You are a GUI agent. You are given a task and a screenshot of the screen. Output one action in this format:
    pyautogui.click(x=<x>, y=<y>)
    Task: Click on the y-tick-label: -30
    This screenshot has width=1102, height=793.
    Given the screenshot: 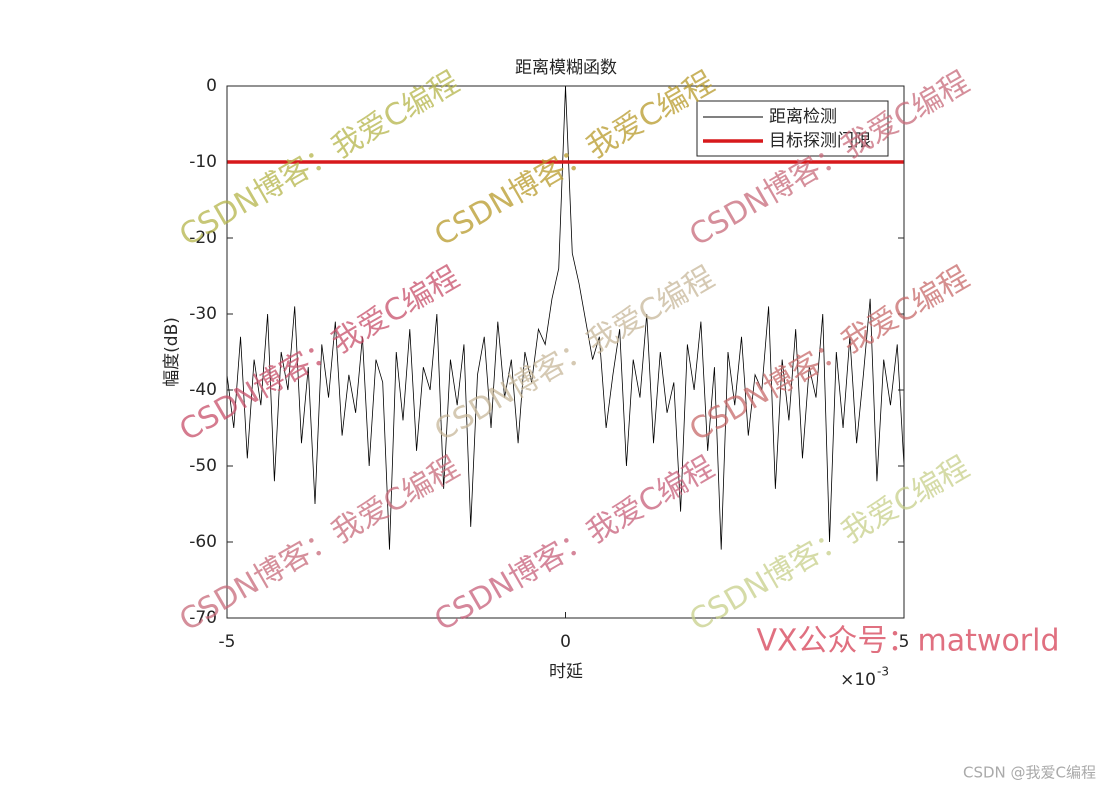 What is the action you would take?
    pyautogui.click(x=203, y=314)
    